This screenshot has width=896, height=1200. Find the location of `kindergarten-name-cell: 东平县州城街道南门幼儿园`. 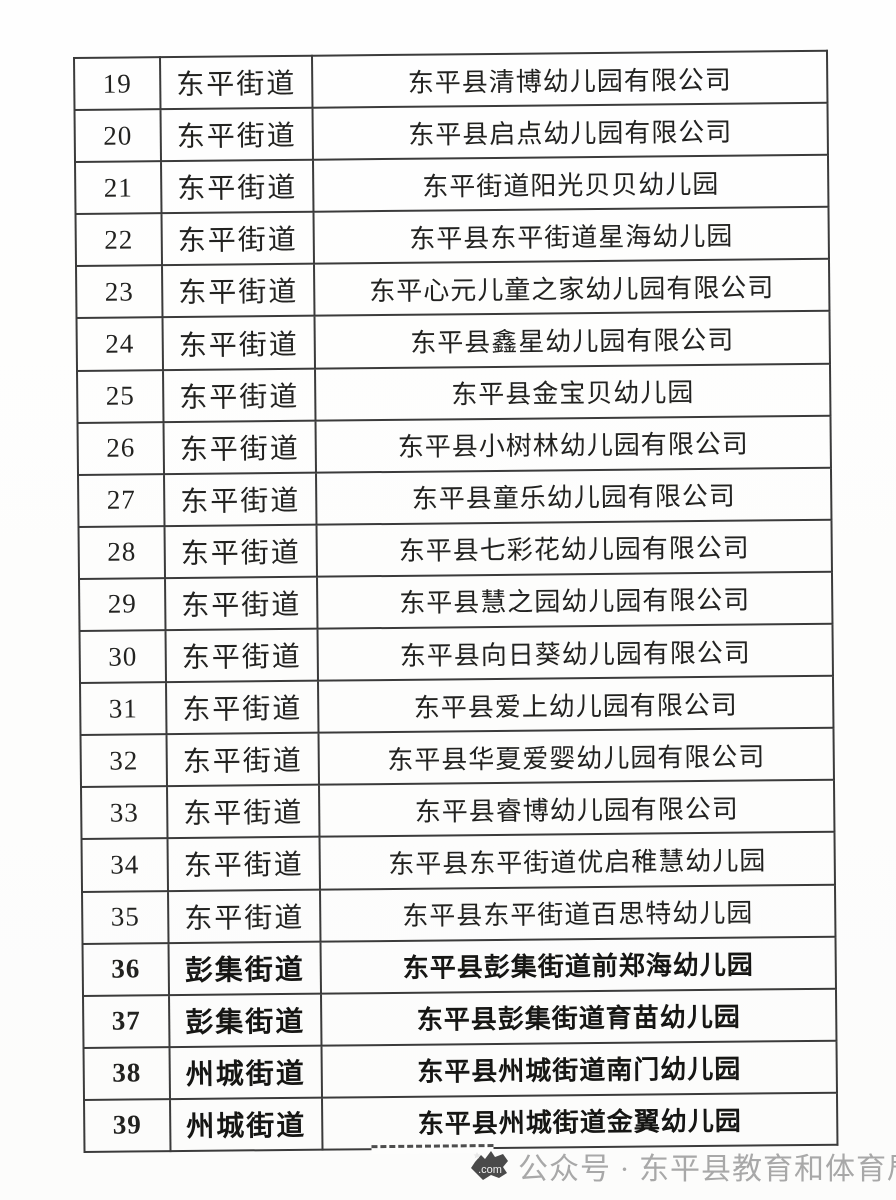

kindergarten-name-cell: 东平县州城街道南门幼儿园 is located at coordinates (579, 1069).